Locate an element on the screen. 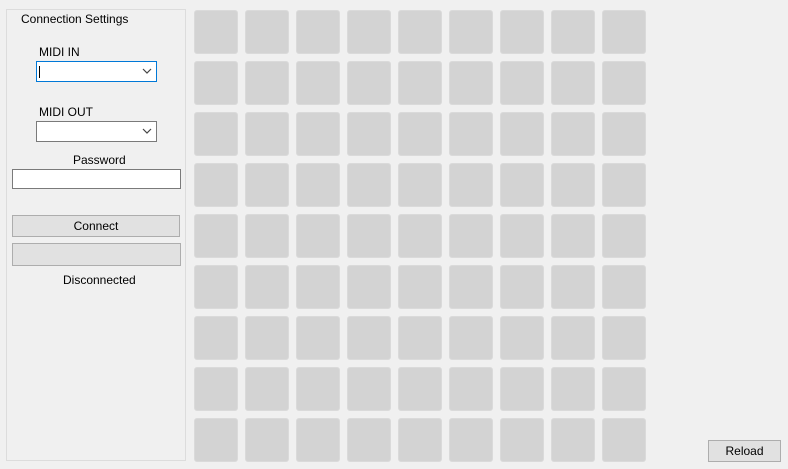  reload-button-label: Reload is located at coordinates (744, 451).